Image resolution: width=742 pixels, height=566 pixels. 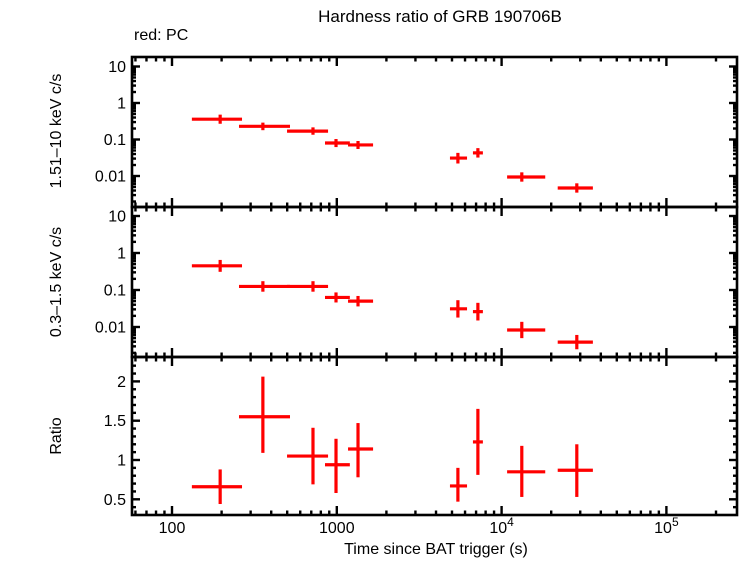 I want to click on legend-pc-label: red: PC, so click(x=161, y=35).